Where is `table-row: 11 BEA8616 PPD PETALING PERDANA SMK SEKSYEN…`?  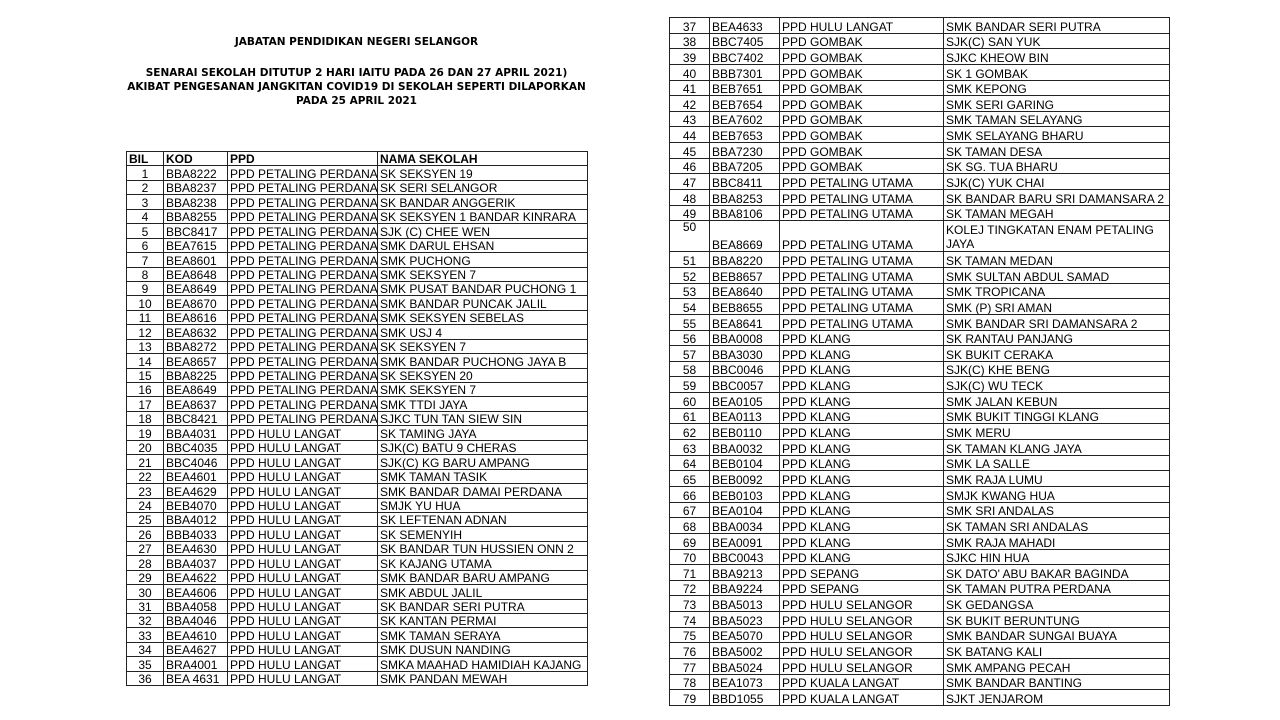
table-row: 11 BEA8616 PPD PETALING PERDANA SMK SEKSYEN… is located at coordinates (357, 317).